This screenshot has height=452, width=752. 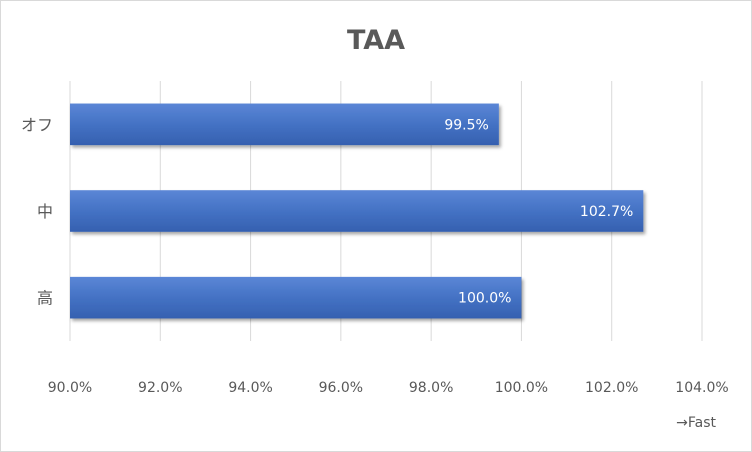 I want to click on x-tick-label: 104.0%, so click(x=701, y=388).